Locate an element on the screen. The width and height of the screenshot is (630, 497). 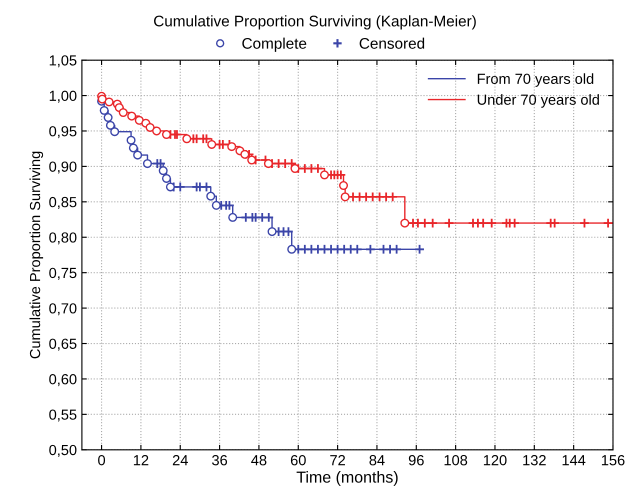
x-tick-label: 132 is located at coordinates (534, 460).